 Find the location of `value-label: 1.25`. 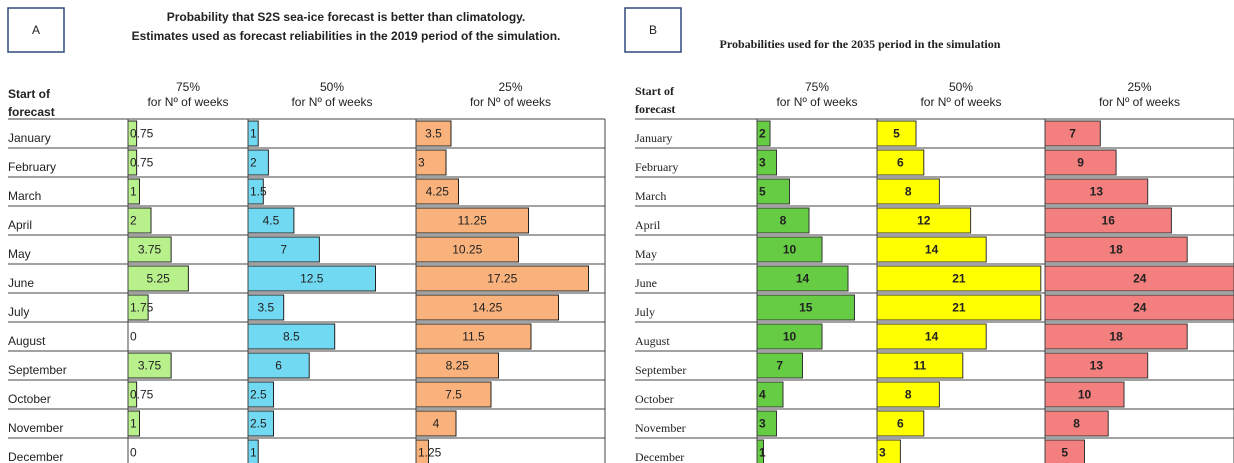

value-label: 1.25 is located at coordinates (430, 453).